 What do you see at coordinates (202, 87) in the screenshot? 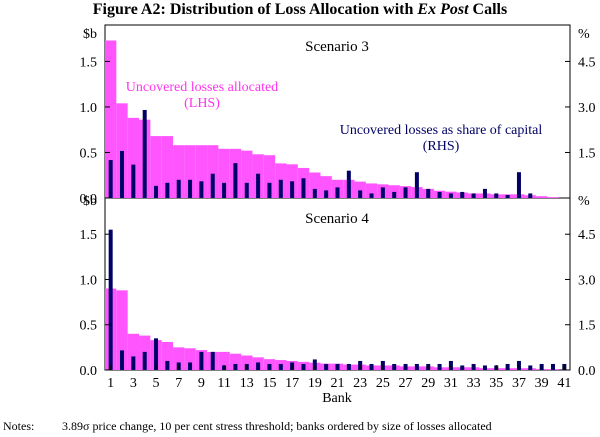
I see `annotation-lhs-line1: Uncovered losses allocated` at bounding box center [202, 87].